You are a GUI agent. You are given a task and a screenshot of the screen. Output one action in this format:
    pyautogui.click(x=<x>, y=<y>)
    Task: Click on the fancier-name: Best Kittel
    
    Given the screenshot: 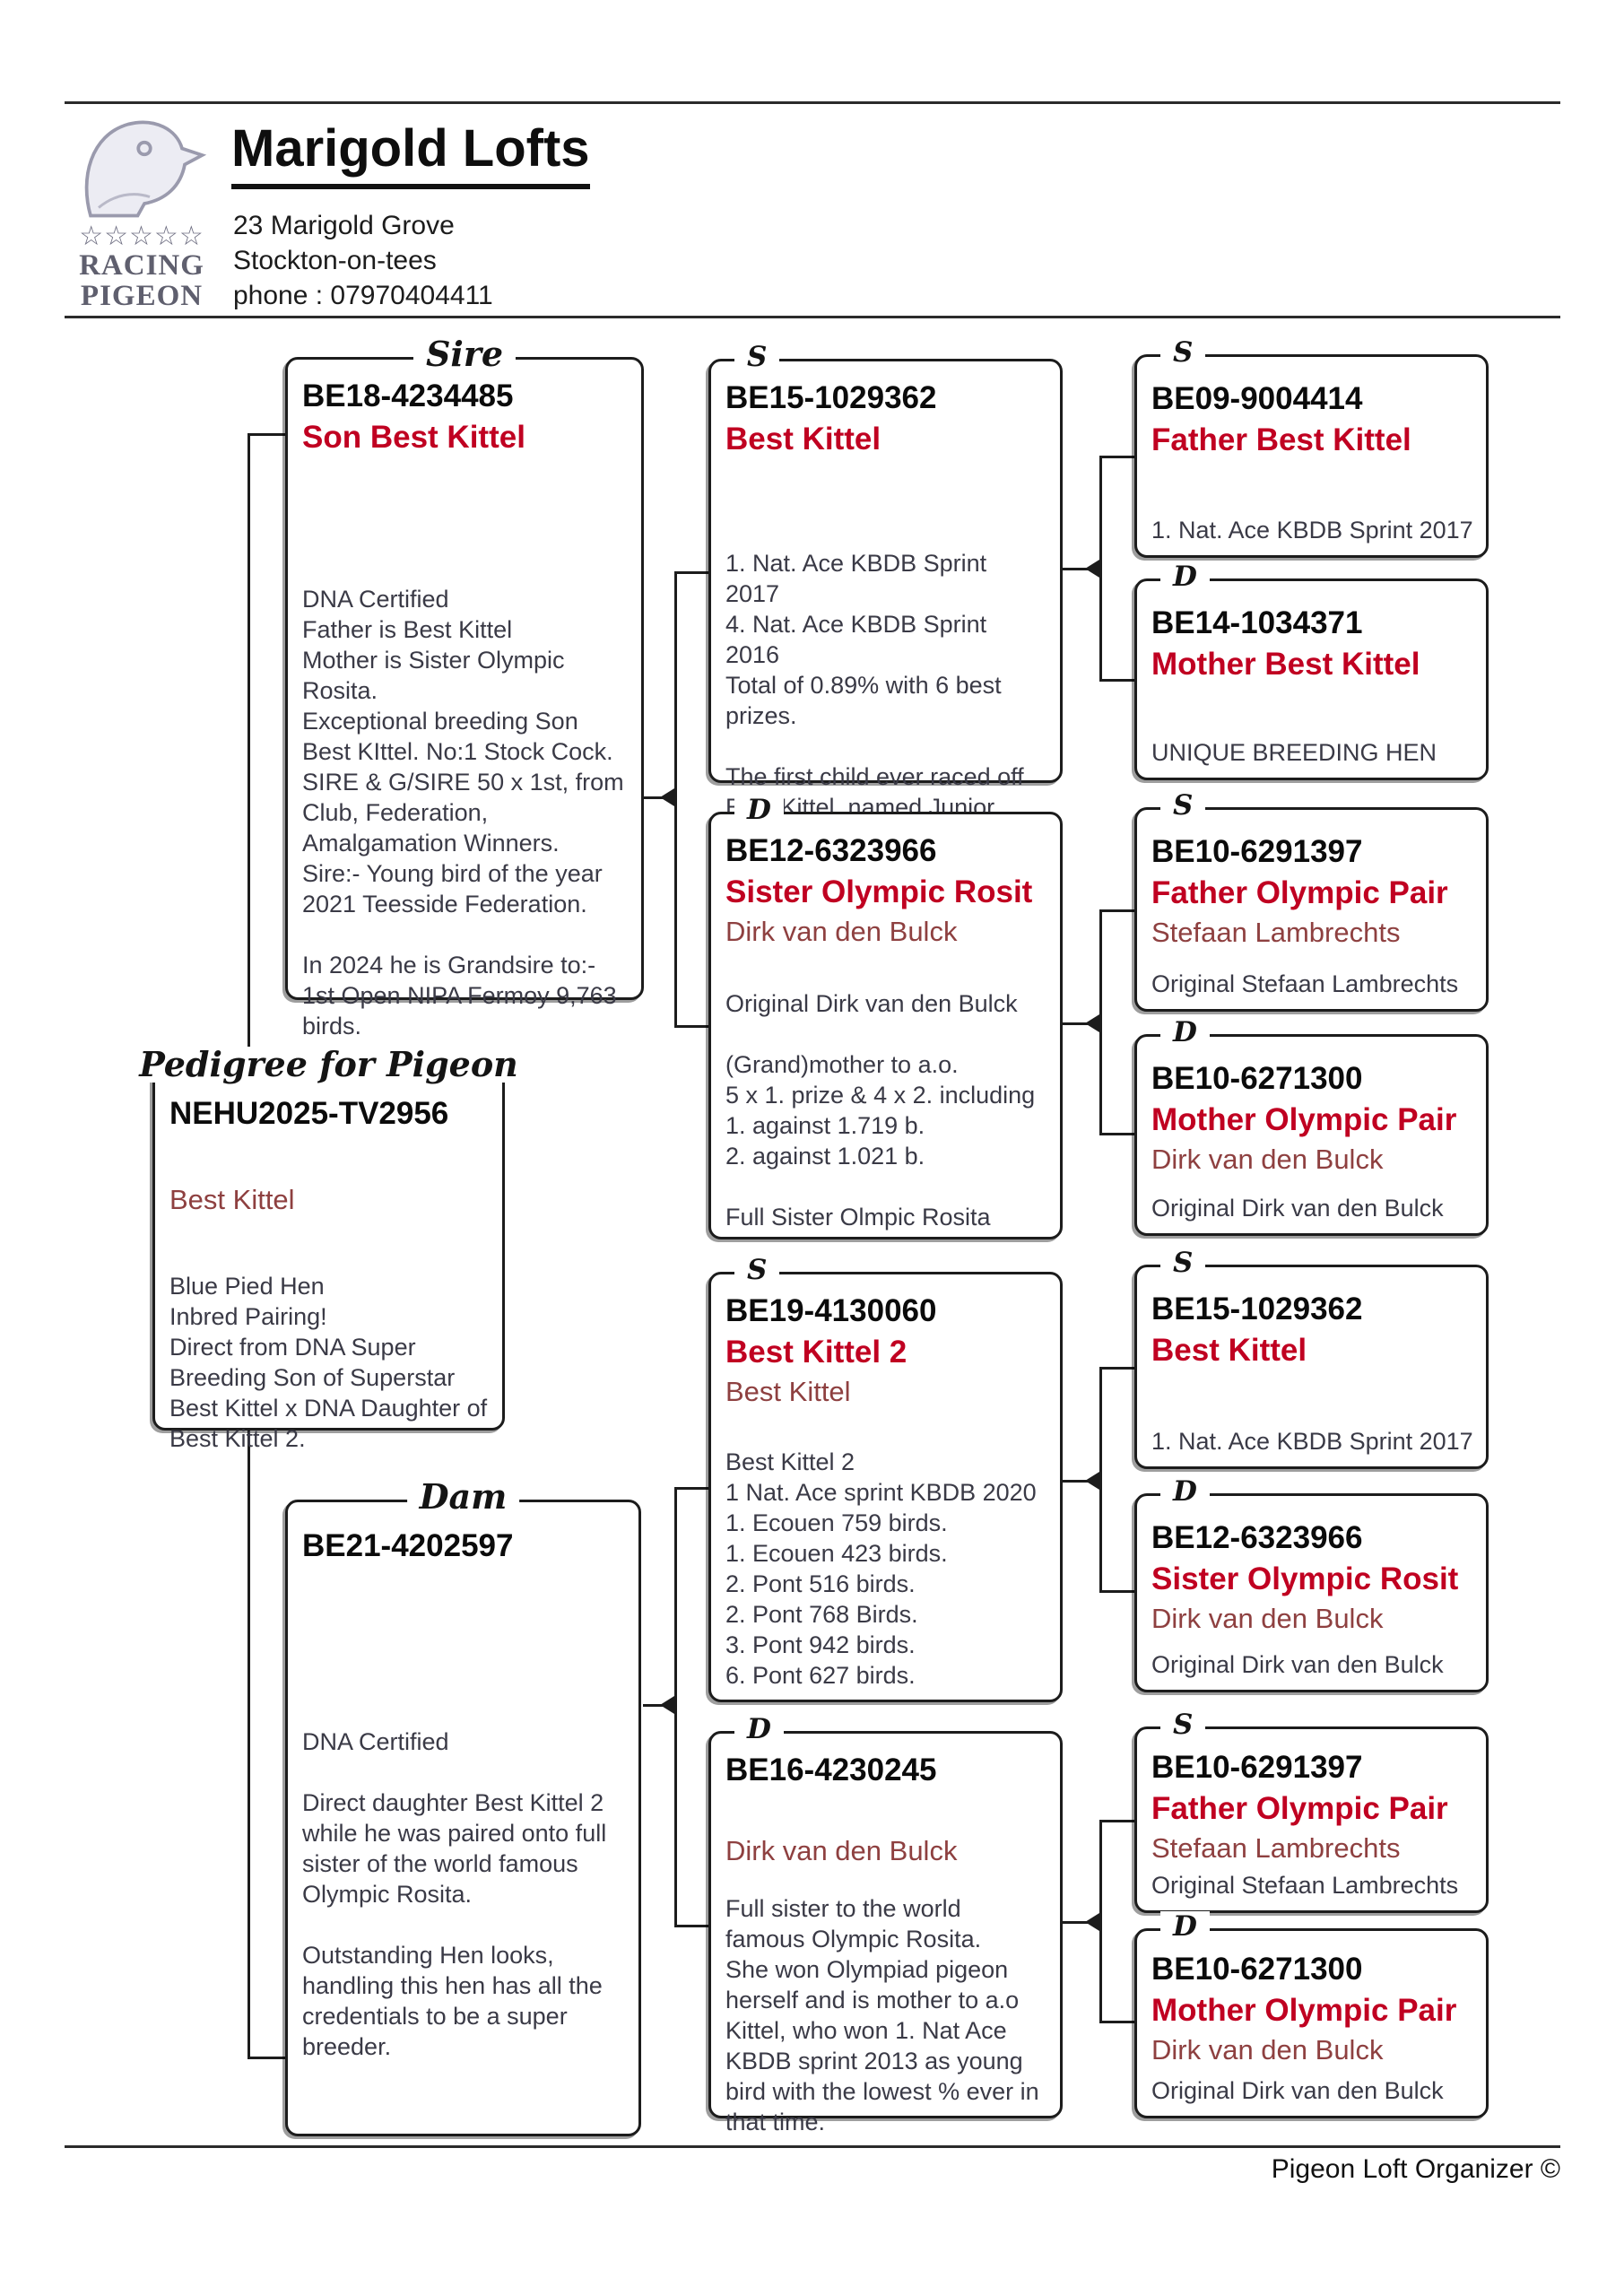 What is the action you would take?
    pyautogui.click(x=788, y=1391)
    